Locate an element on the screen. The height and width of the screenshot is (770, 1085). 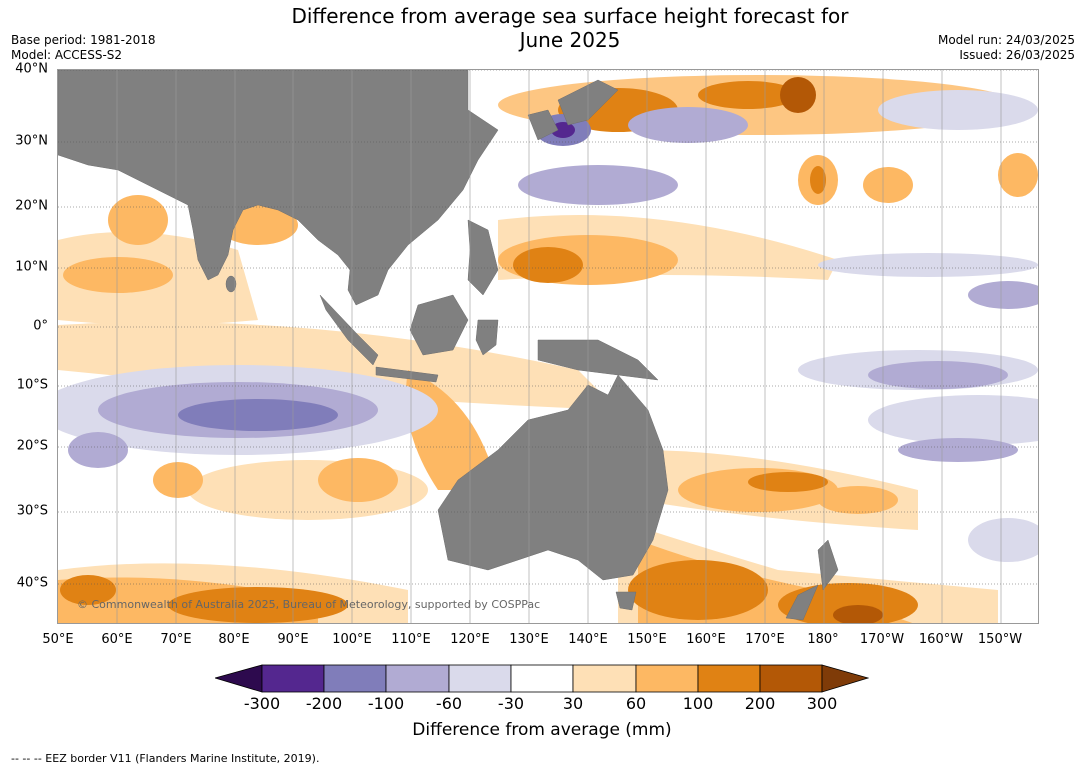
colorbar-tick-10: 300 is located at coordinates (822, 703).